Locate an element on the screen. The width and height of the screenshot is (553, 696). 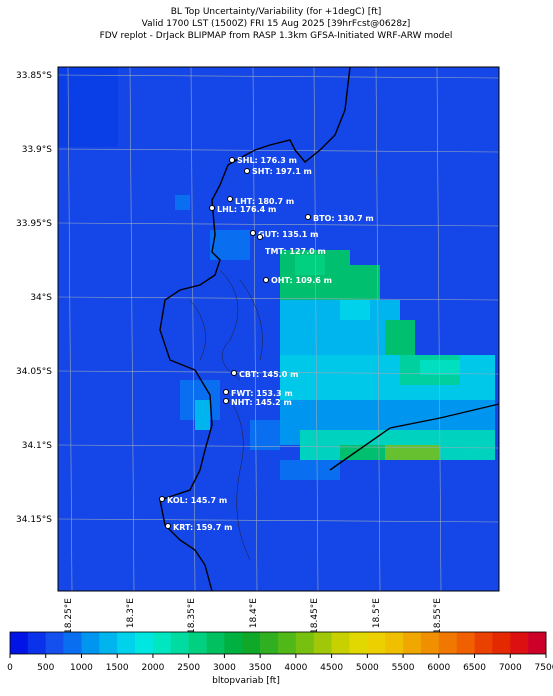
colorbar-tick-label: 1500 is located at coordinates (117, 668).